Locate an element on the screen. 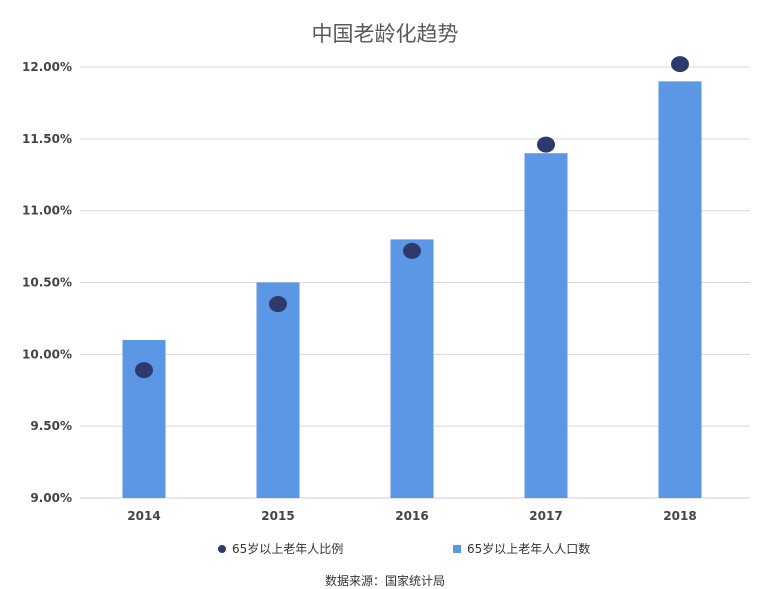  y-axis-ticks: 12.00% 11.50% 11.00% 10.50% 10.00% 9.50% 9.00% is located at coordinates (47, 282).